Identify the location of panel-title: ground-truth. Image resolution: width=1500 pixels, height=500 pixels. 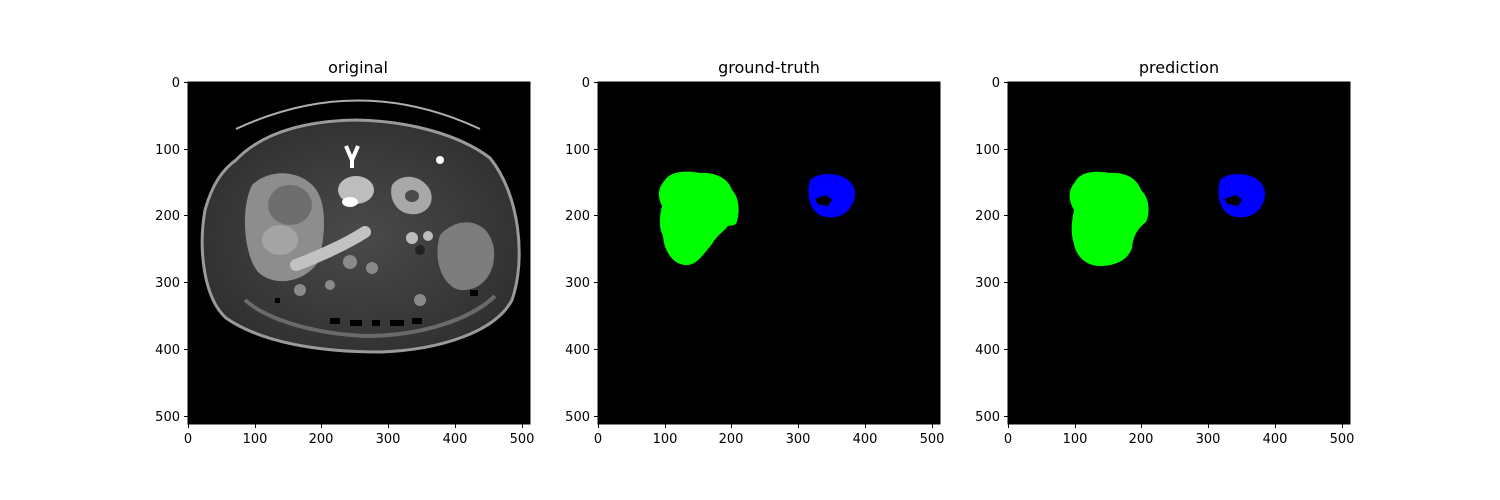
(769, 67).